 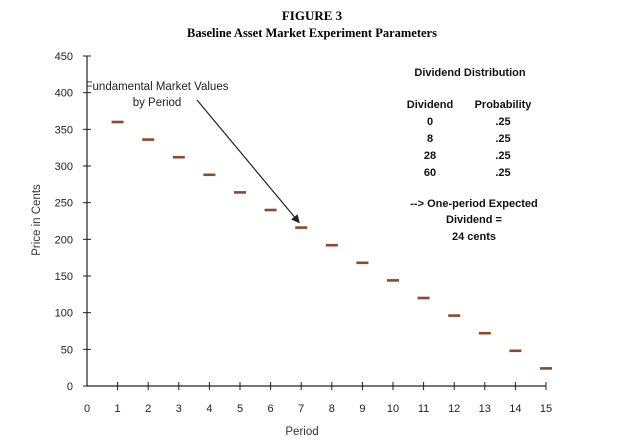 What do you see at coordinates (240, 409) in the screenshot?
I see `x-tick-label: 5` at bounding box center [240, 409].